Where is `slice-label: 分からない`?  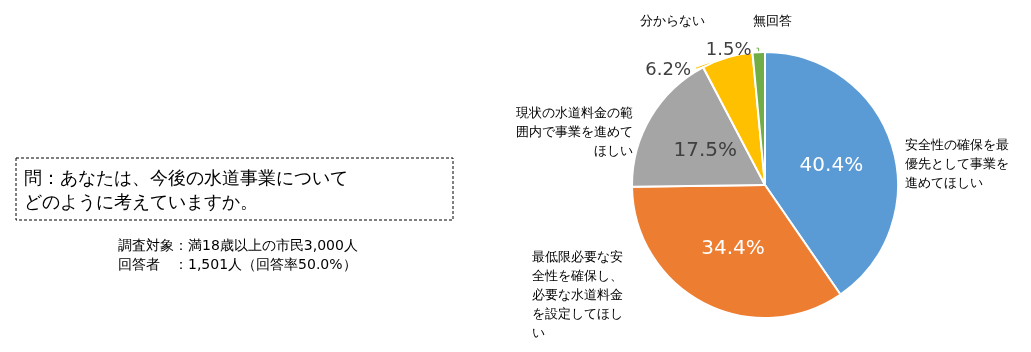 slice-label: 分からない is located at coordinates (672, 20).